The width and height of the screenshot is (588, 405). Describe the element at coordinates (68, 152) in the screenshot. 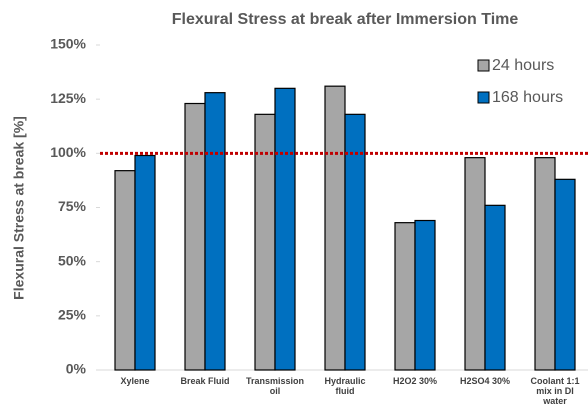

I see `y-tick-label: 100%` at that location.